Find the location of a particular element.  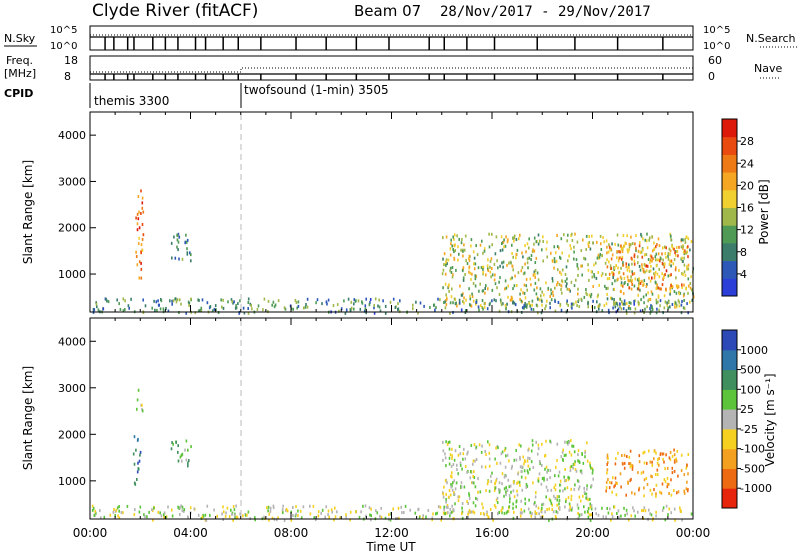

colorbar-tick-label: 16 is located at coordinates (747, 208).